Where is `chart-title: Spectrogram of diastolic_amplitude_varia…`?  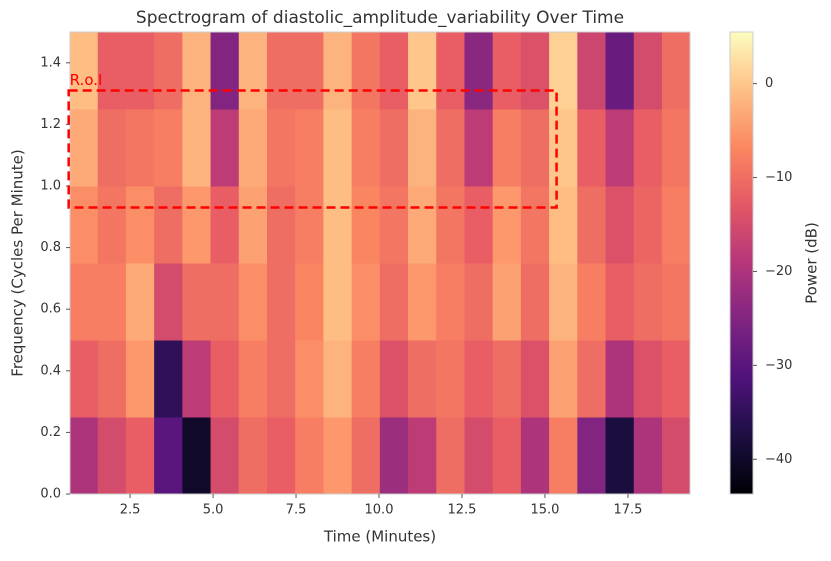 chart-title: Spectrogram of diastolic_amplitude_varia… is located at coordinates (380, 18).